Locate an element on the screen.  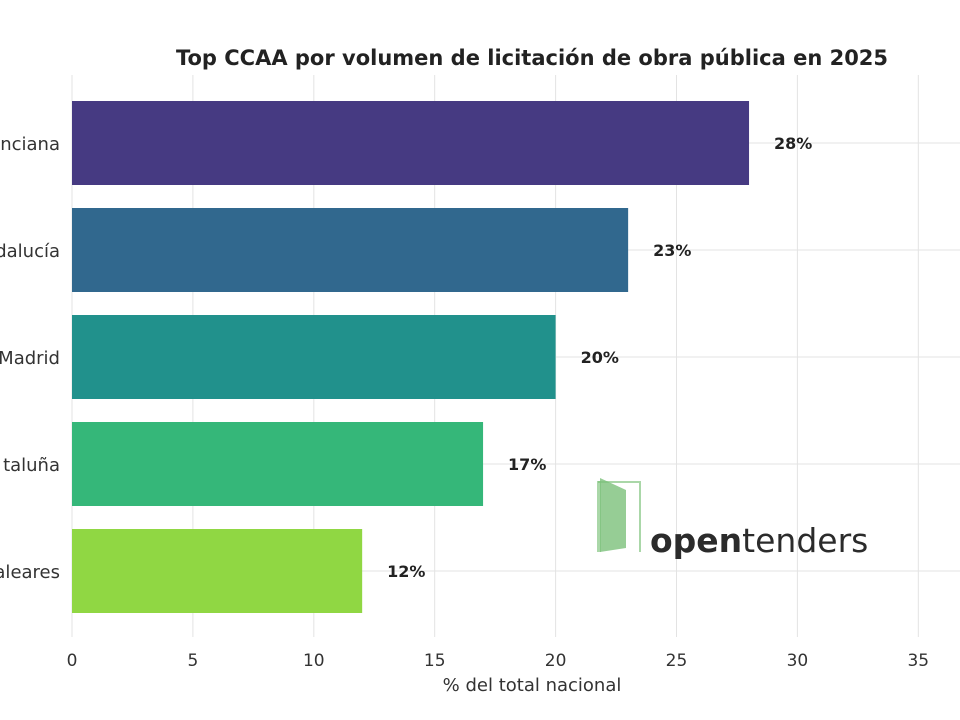
x-tick-label-7: 35 is located at coordinates (918, 661).